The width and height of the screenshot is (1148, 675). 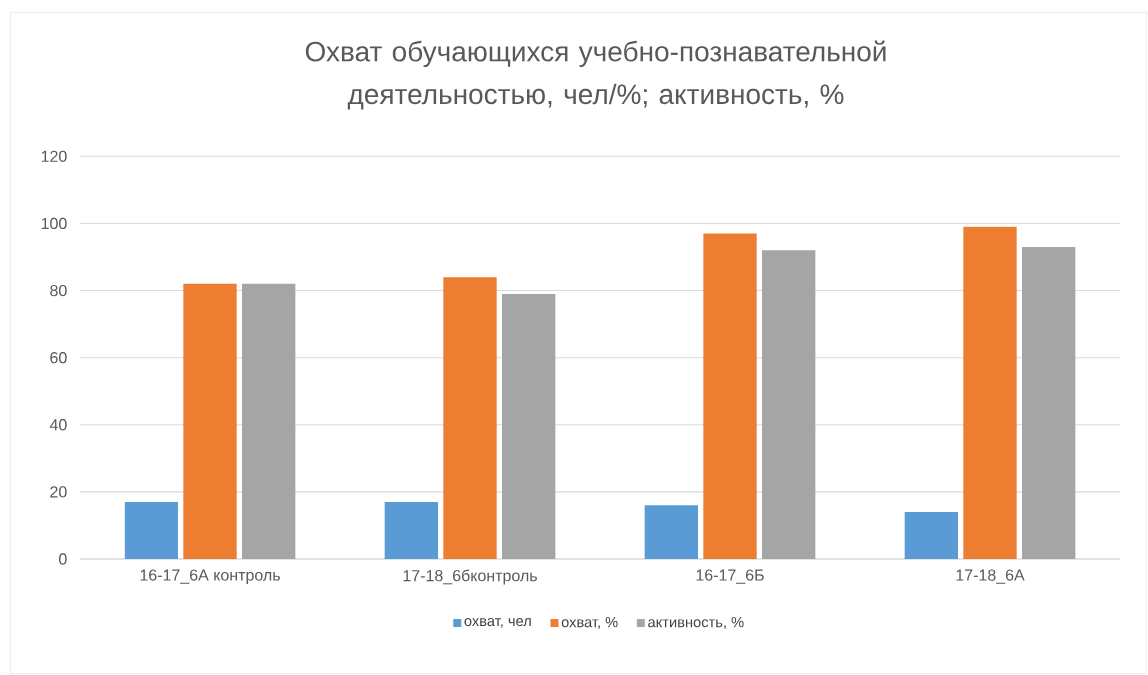 I want to click on y-tick-label: 20, so click(x=58, y=492).